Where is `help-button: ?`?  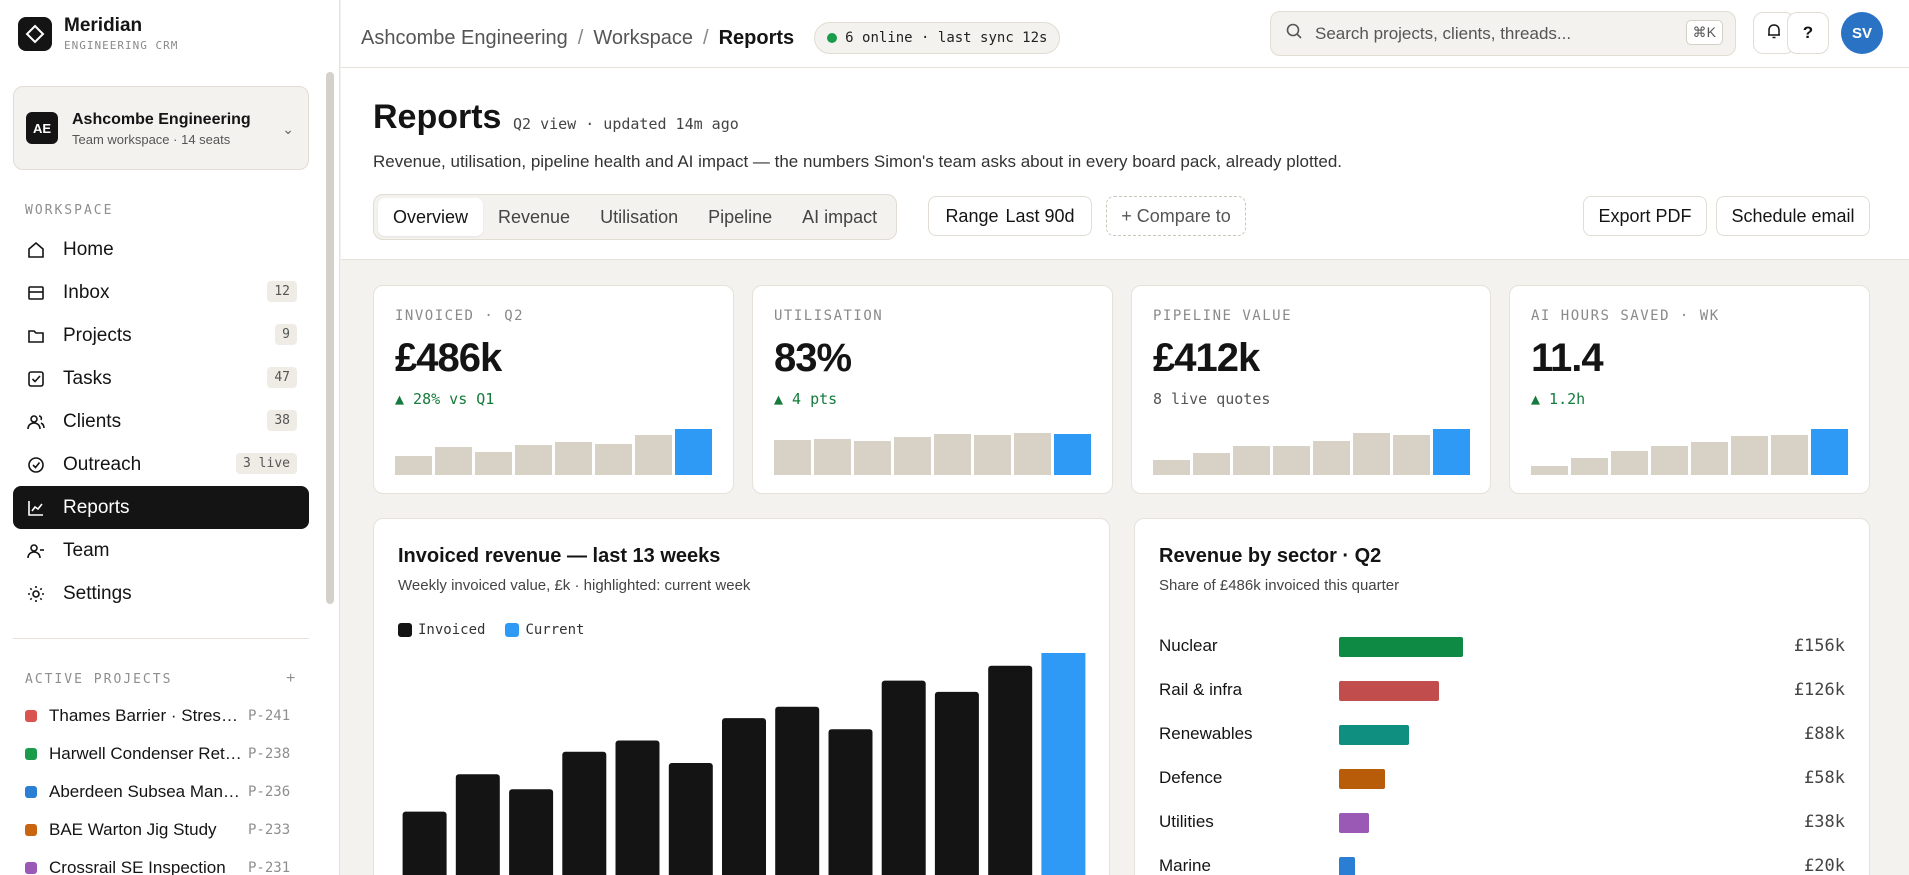
help-button: ? is located at coordinates (1808, 33).